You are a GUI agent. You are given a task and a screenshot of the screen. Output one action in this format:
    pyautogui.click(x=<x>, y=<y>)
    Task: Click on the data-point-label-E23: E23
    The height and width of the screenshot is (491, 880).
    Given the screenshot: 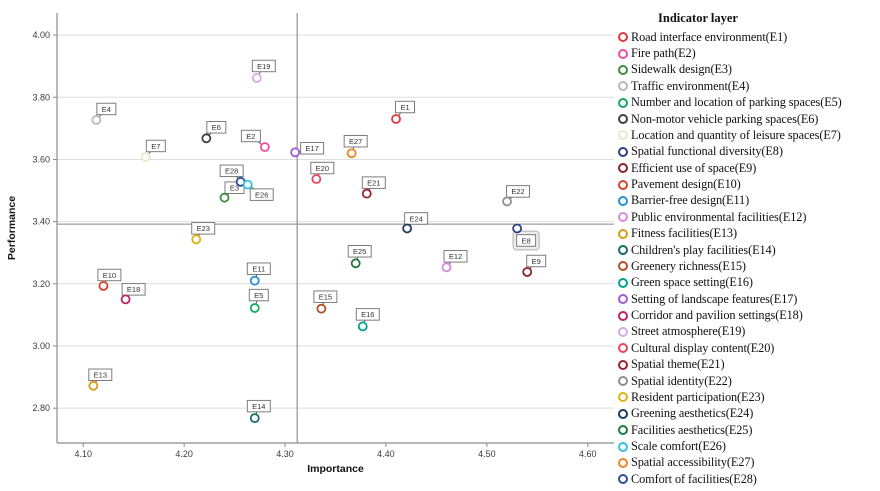 What is the action you would take?
    pyautogui.click(x=203, y=228)
    